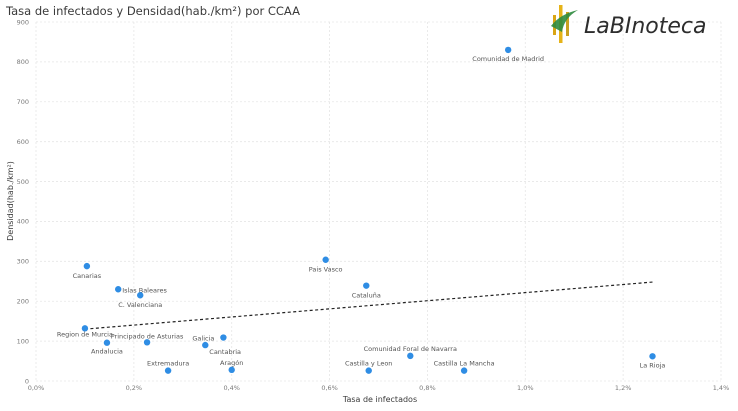 Image resolution: width=738 pixels, height=411 pixels. Describe the element at coordinates (225, 352) in the screenshot. I see `point-label: Cantabria` at that location.